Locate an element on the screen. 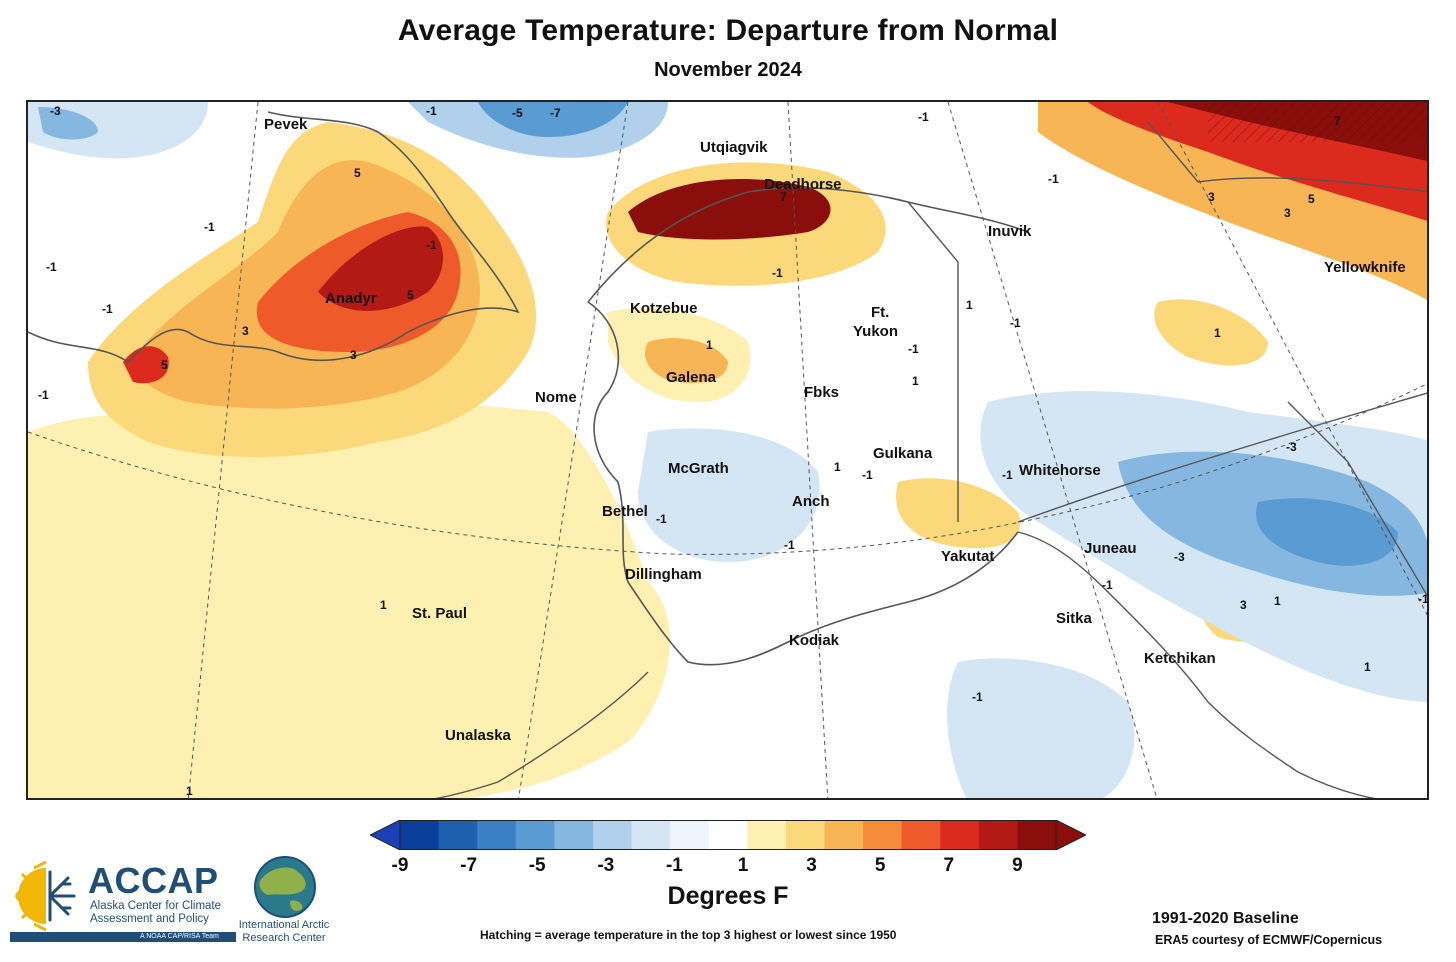  place-label: Juneau is located at coordinates (1110, 548).